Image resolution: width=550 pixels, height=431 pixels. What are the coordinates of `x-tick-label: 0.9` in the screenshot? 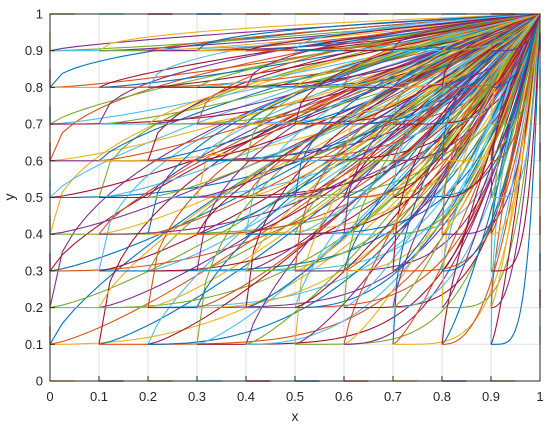 It's located at (491, 396).